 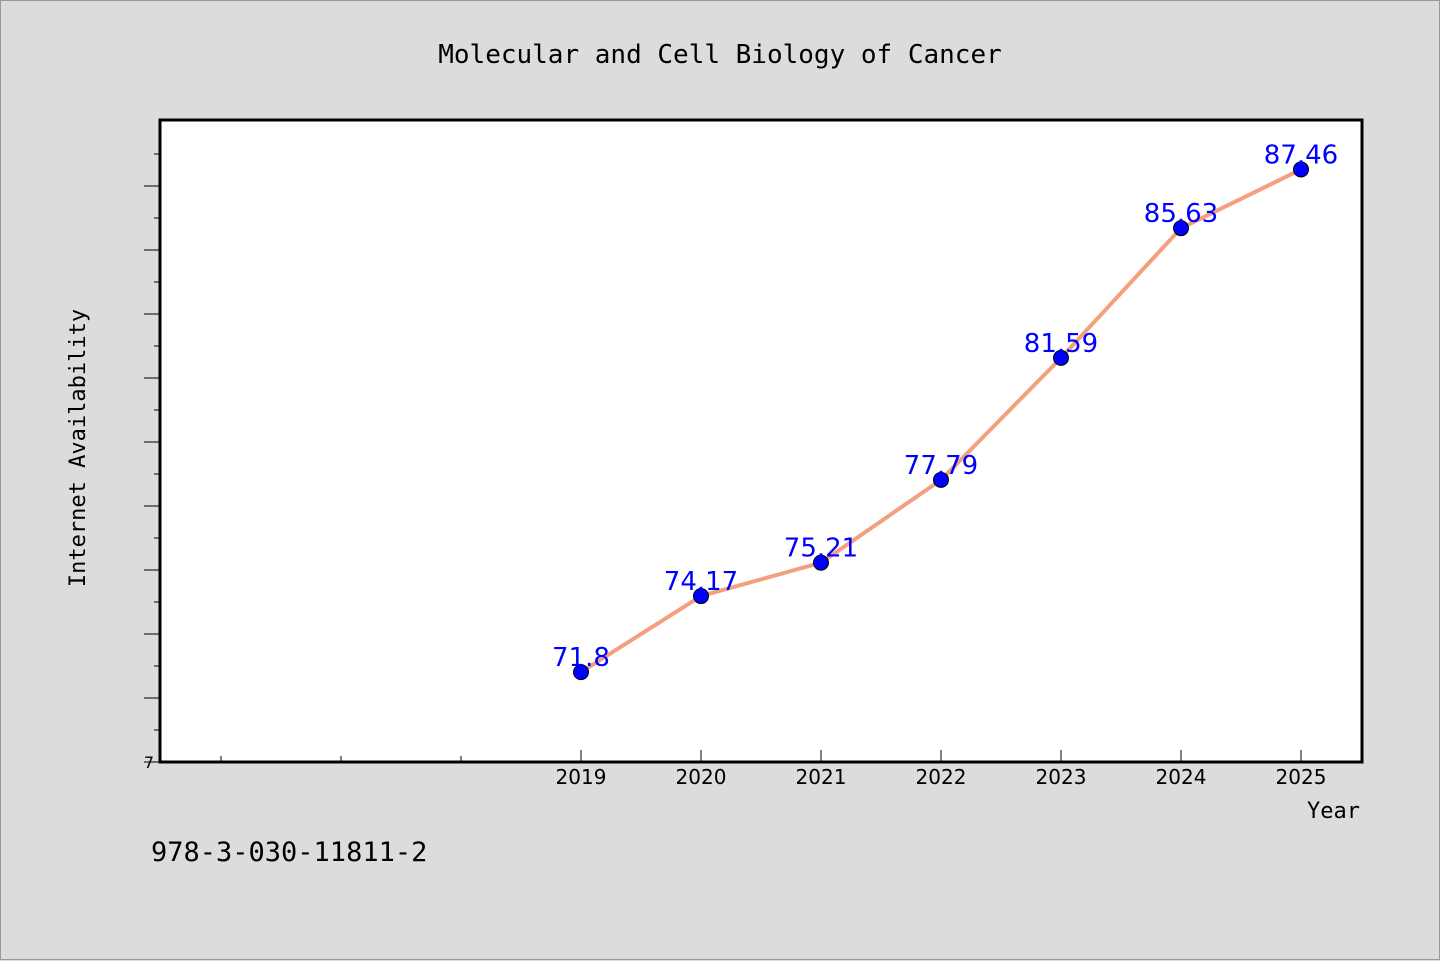 What do you see at coordinates (773, 769) in the screenshot?
I see `x-axis-ticks: 2019 2020 2021 2022 2023 2024 2025` at bounding box center [773, 769].